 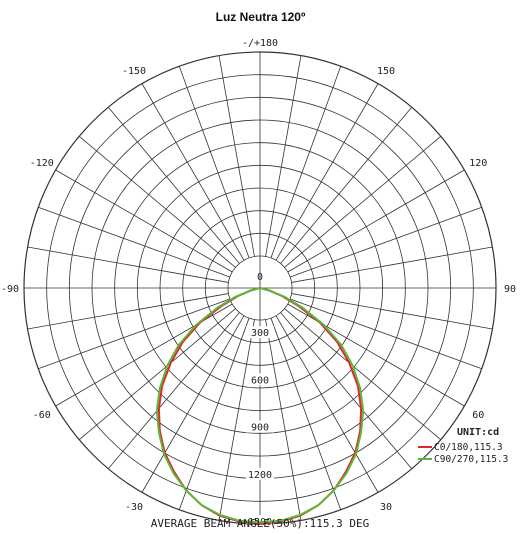 I want to click on unit-label: UNIT:cd, so click(x=478, y=432).